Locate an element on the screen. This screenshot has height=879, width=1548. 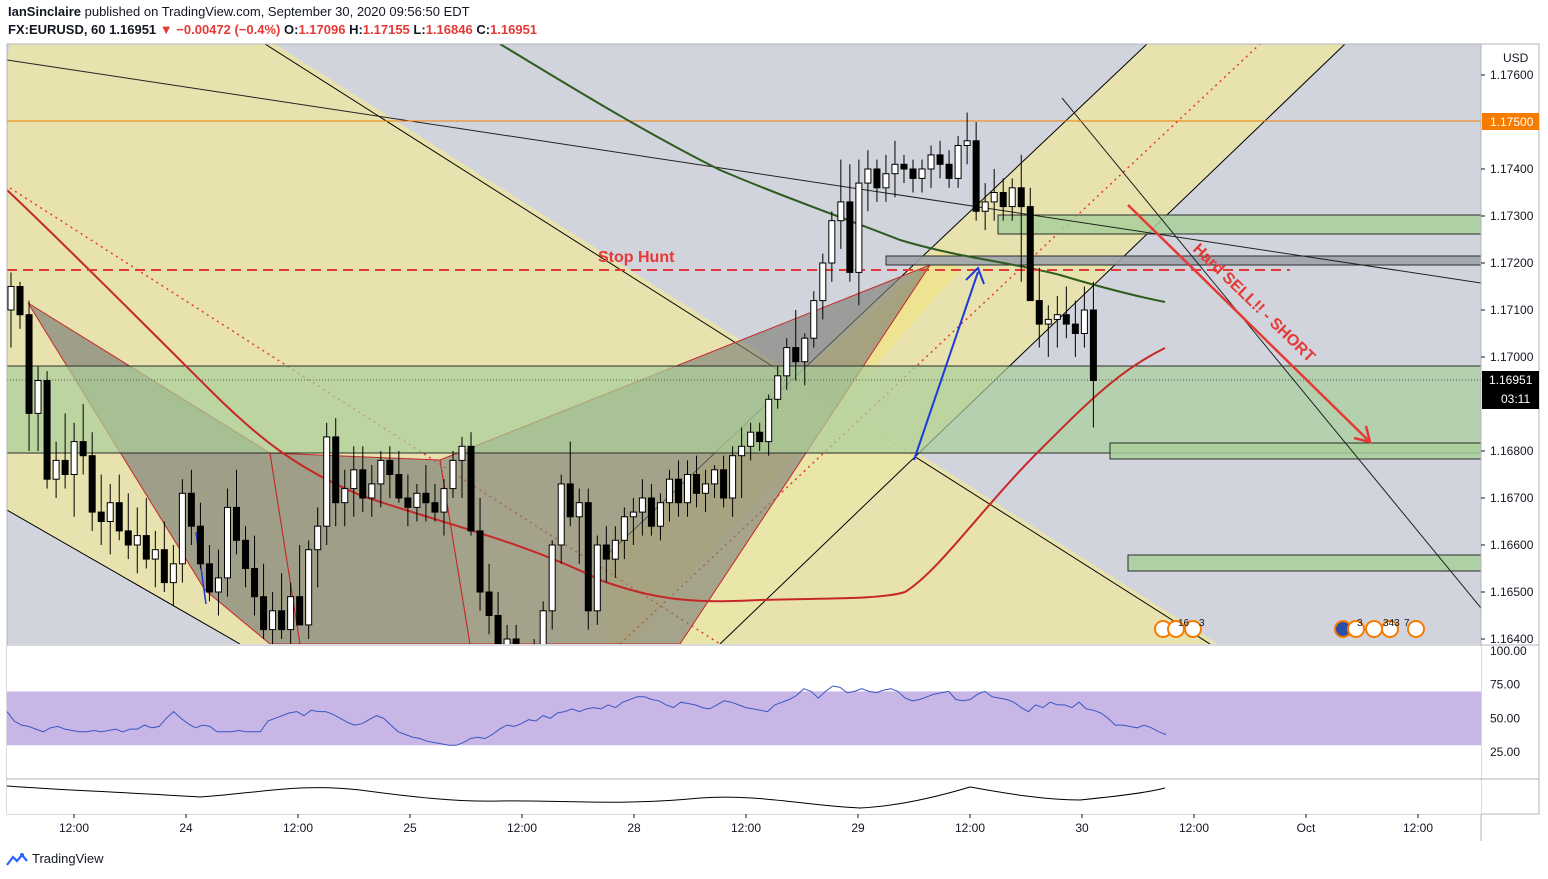
symbol-name: FX:EURUSD, 60 is located at coordinates (57, 29).